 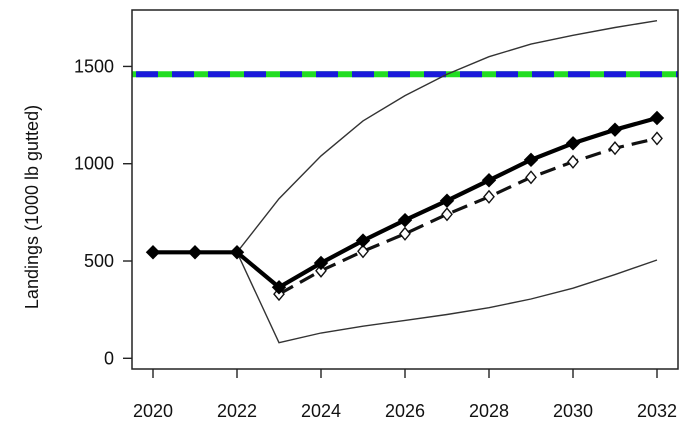 I want to click on x-tick-label: 2032, so click(x=657, y=411).